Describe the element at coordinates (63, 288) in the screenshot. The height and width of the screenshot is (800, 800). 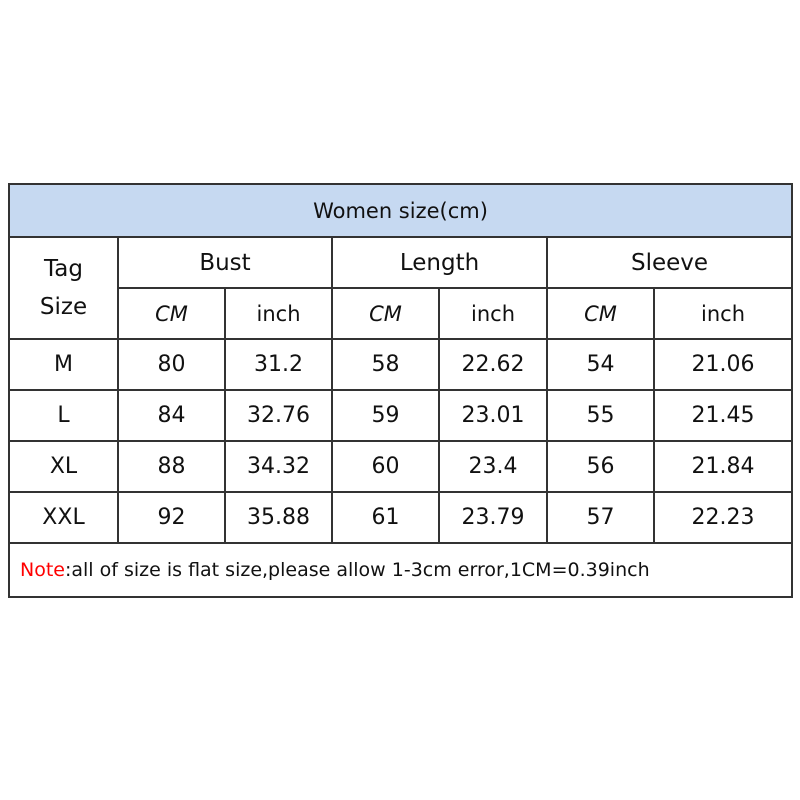
I see `tag-size-header: Tag Size` at that location.